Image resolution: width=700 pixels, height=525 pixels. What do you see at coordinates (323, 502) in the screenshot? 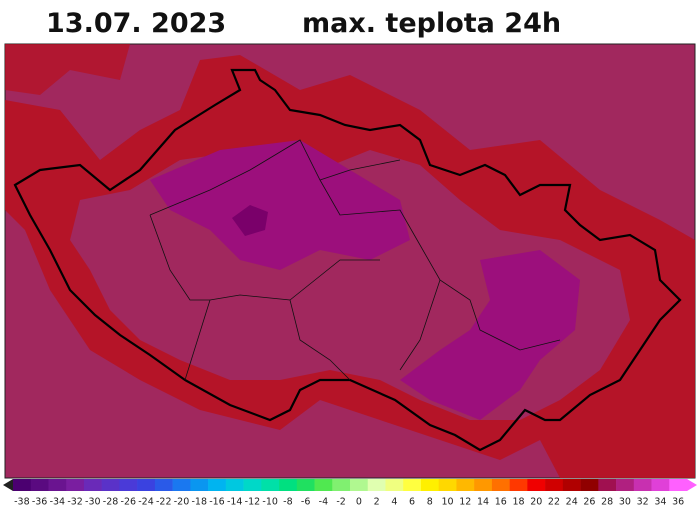
I see `legend-label: -4` at bounding box center [323, 502].